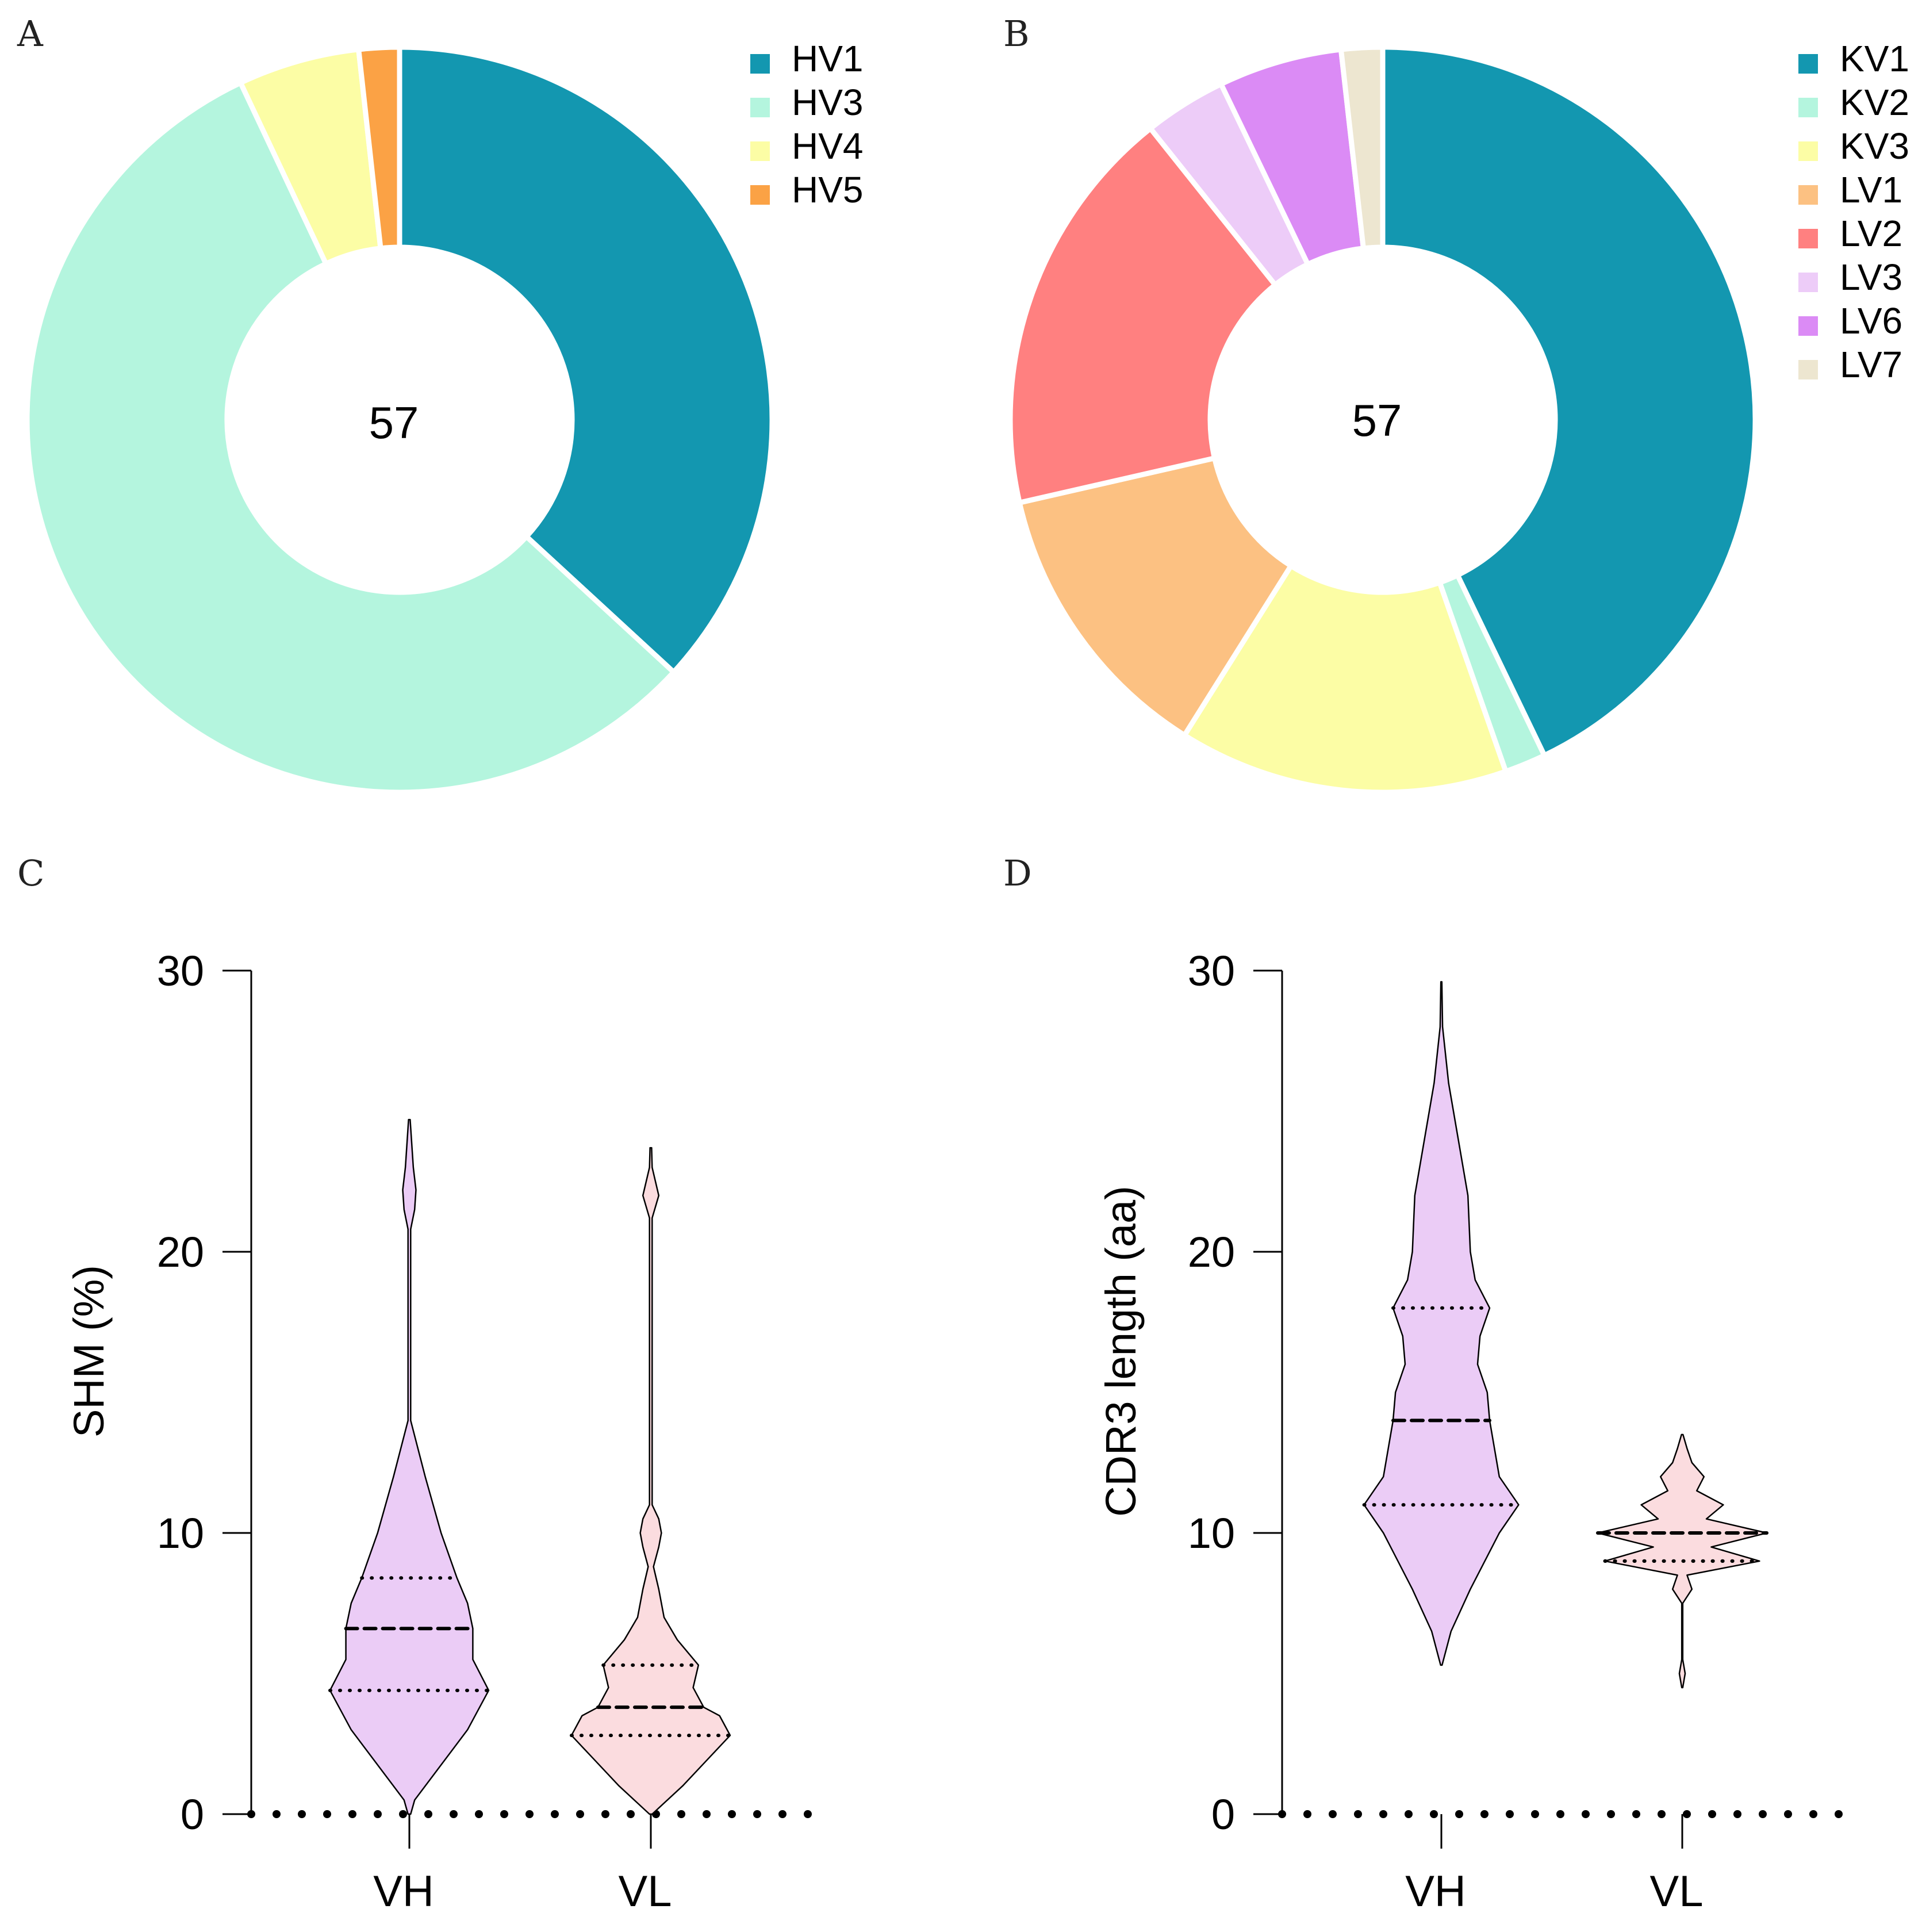 Image resolution: width=1922 pixels, height=1932 pixels. I want to click on donut-b-legend-label-lv1: LV1, so click(1871, 189).